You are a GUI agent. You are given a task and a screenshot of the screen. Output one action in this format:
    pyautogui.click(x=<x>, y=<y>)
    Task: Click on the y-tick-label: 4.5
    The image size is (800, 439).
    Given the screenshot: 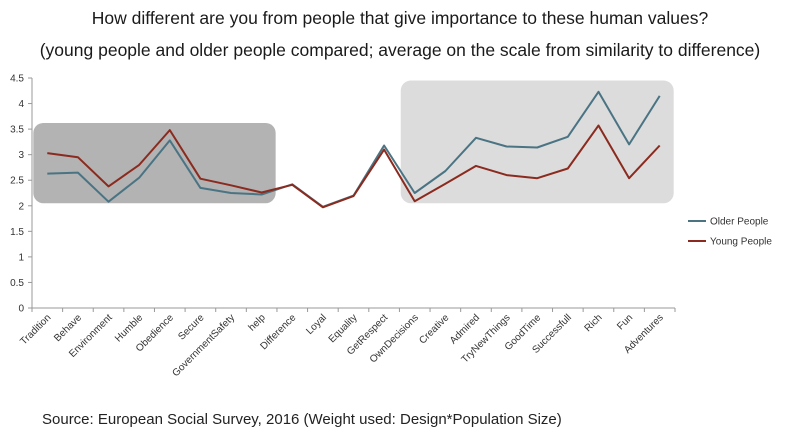 What is the action you would take?
    pyautogui.click(x=17, y=79)
    